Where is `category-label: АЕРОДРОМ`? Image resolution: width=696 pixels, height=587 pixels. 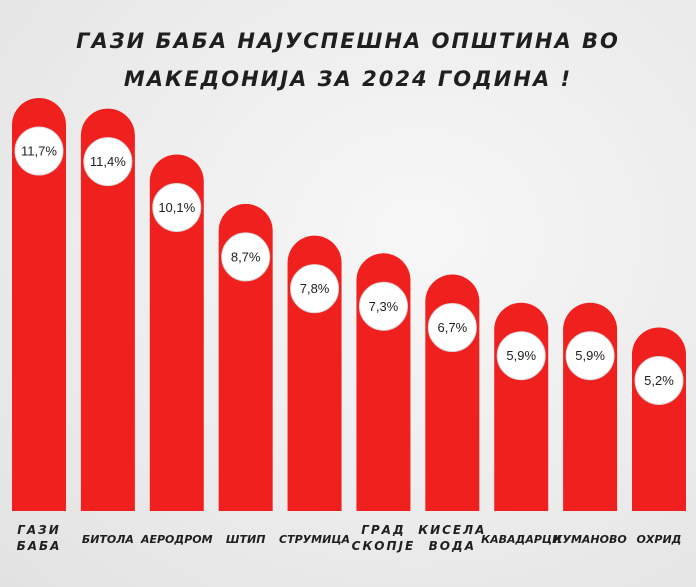
category-label: АЕРОДРОМ is located at coordinates (176, 539).